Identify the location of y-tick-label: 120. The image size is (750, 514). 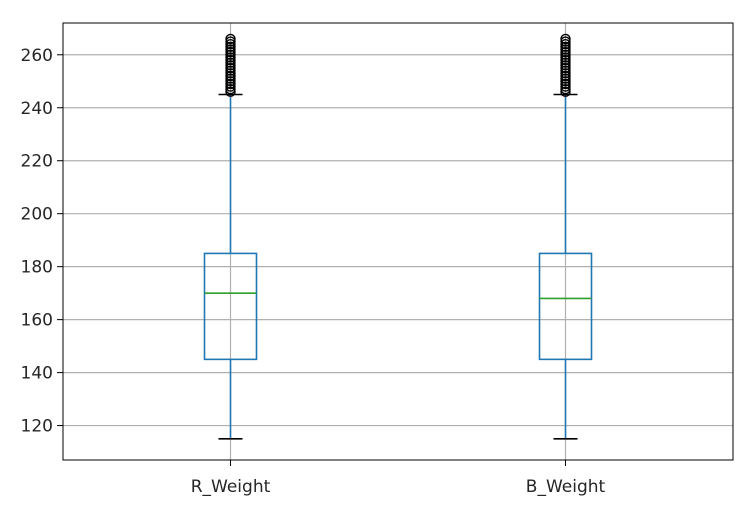
(37, 427).